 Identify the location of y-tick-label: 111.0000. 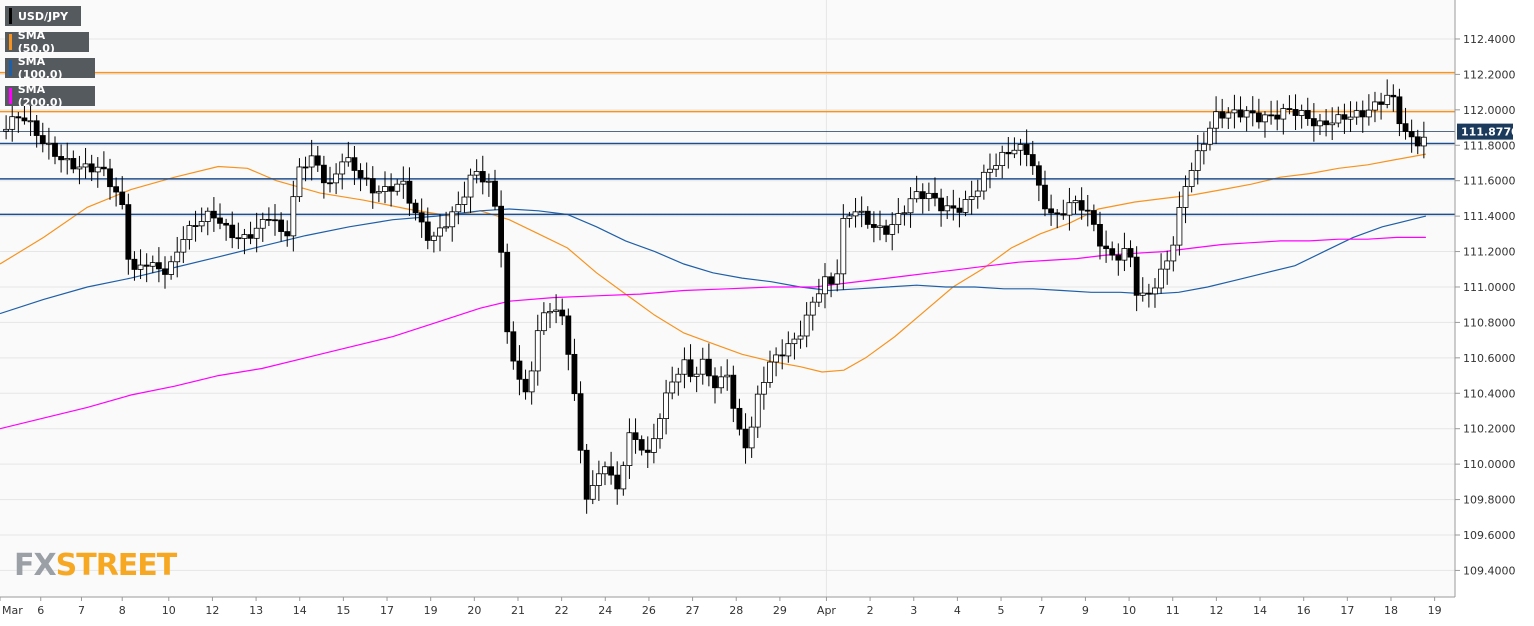
(1489, 287).